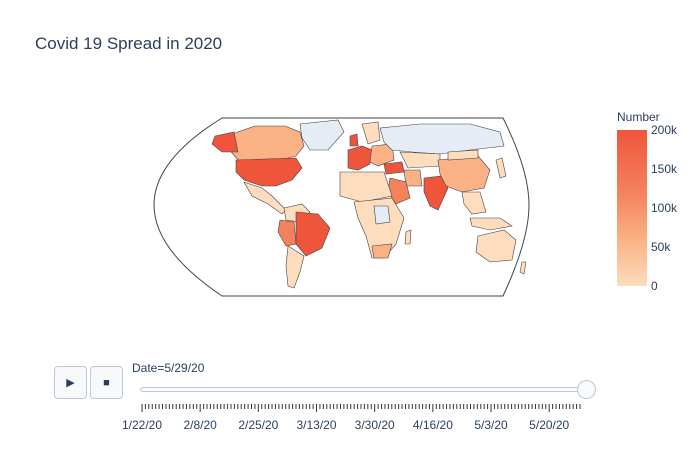 The image size is (700, 450). Describe the element at coordinates (464, 174) in the screenshot. I see `country-china` at that location.